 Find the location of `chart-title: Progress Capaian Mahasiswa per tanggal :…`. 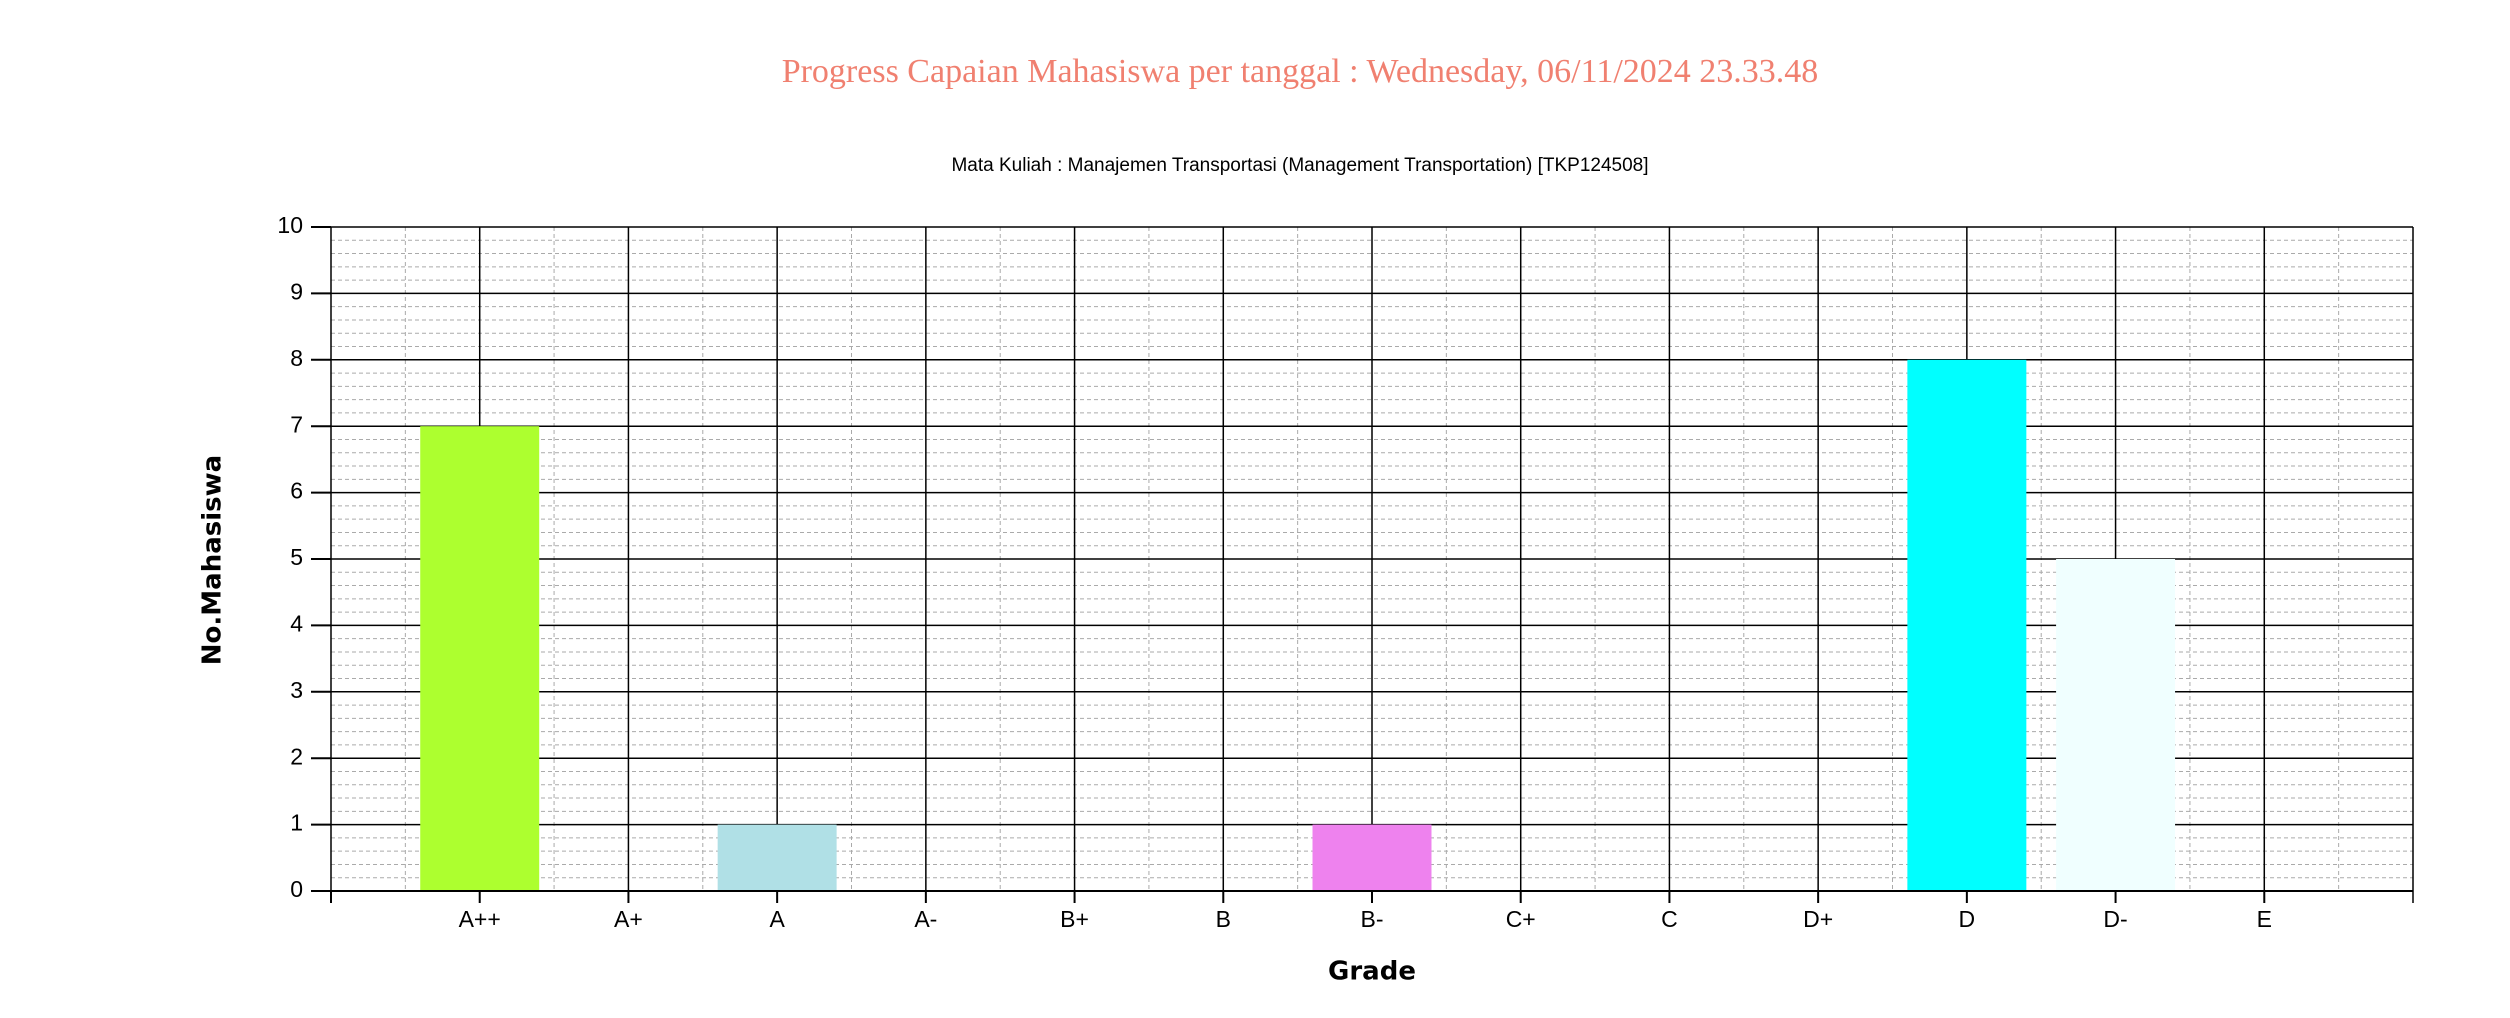

chart-title: Progress Capaian Mahasiswa per tanggal :… is located at coordinates (1300, 71).